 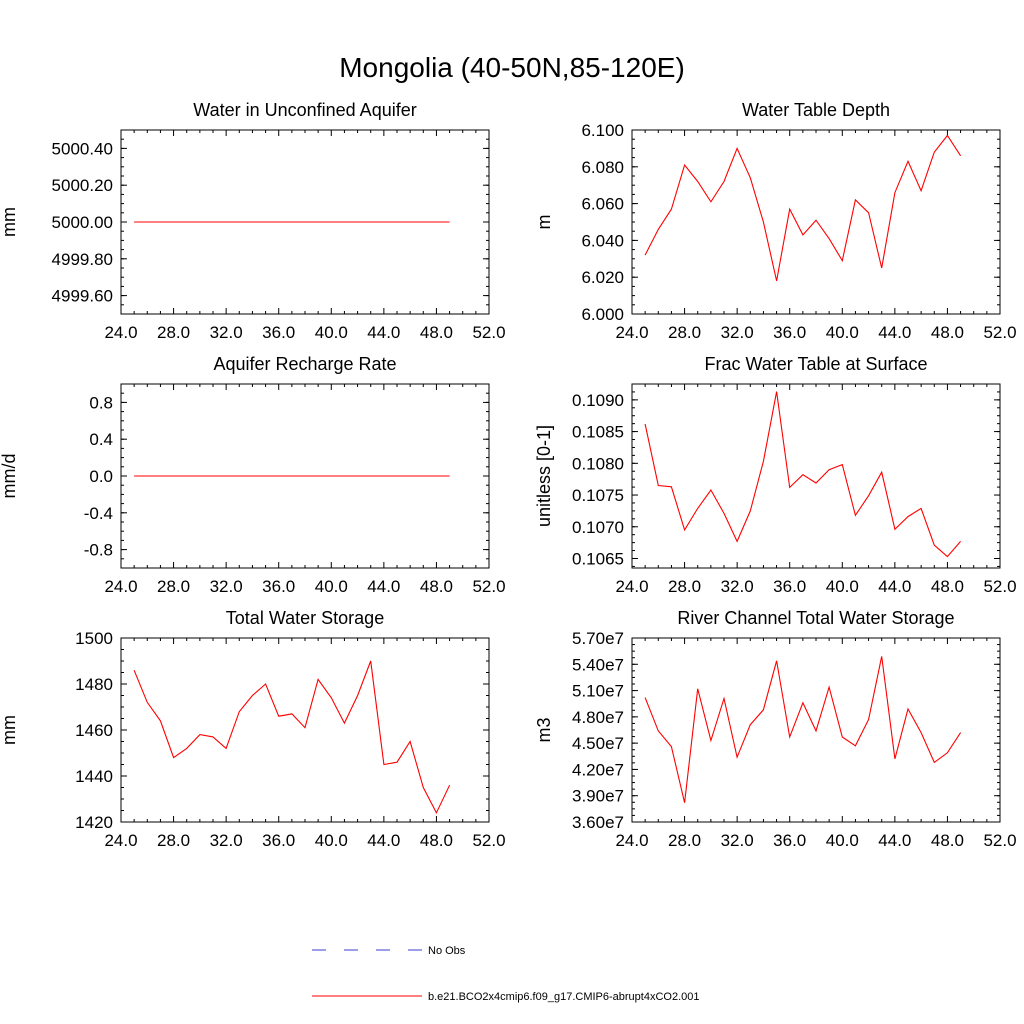 What do you see at coordinates (602, 167) in the screenshot?
I see `y-tick-label: 6.080` at bounding box center [602, 167].